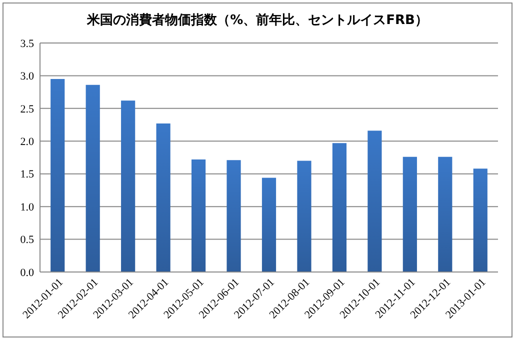 Image resolution: width=515 pixels, height=340 pixels. Describe the element at coordinates (27, 272) in the screenshot. I see `y-tick-label: 0.0` at that location.